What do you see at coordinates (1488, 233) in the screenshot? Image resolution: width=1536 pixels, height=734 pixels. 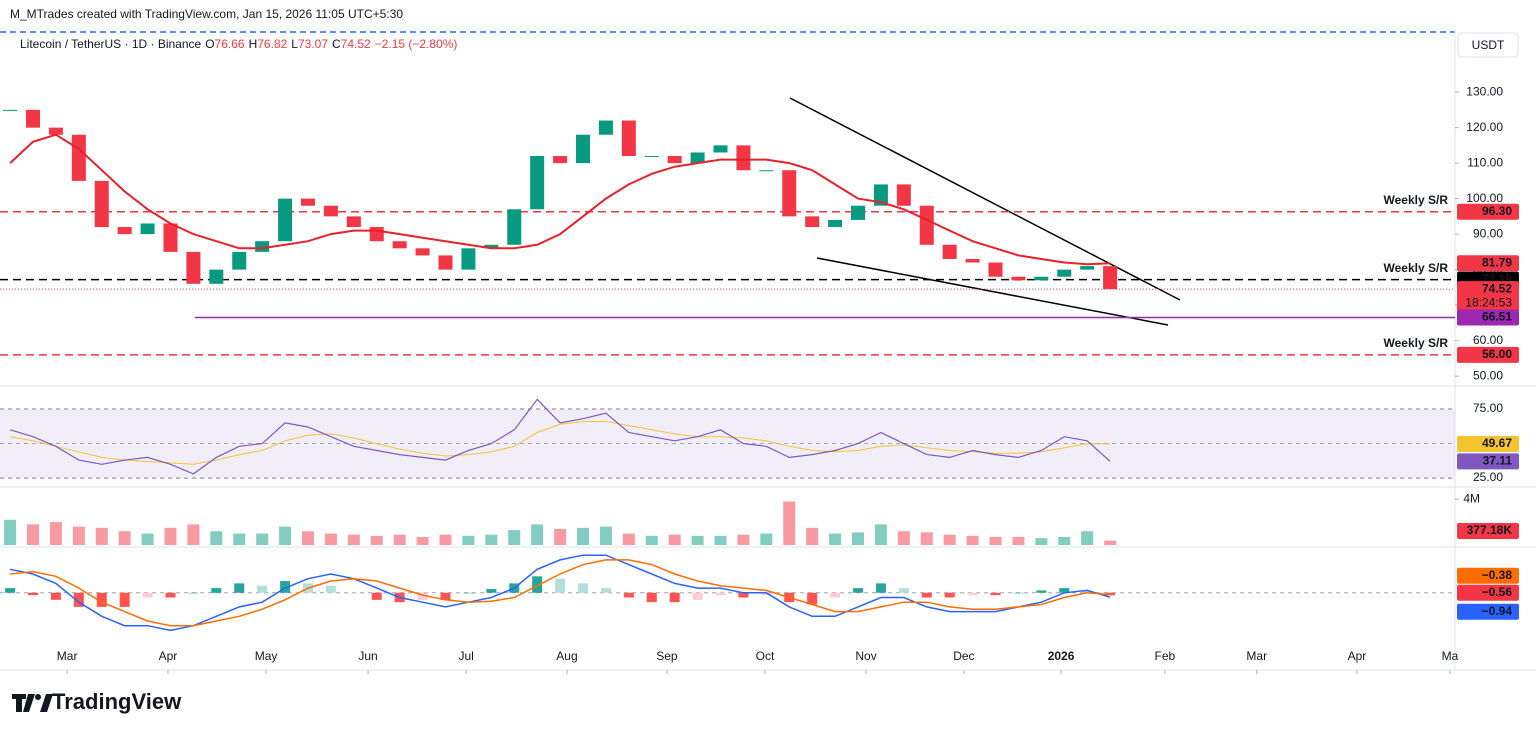 I see `y-tick-label: 90.00` at bounding box center [1488, 233].